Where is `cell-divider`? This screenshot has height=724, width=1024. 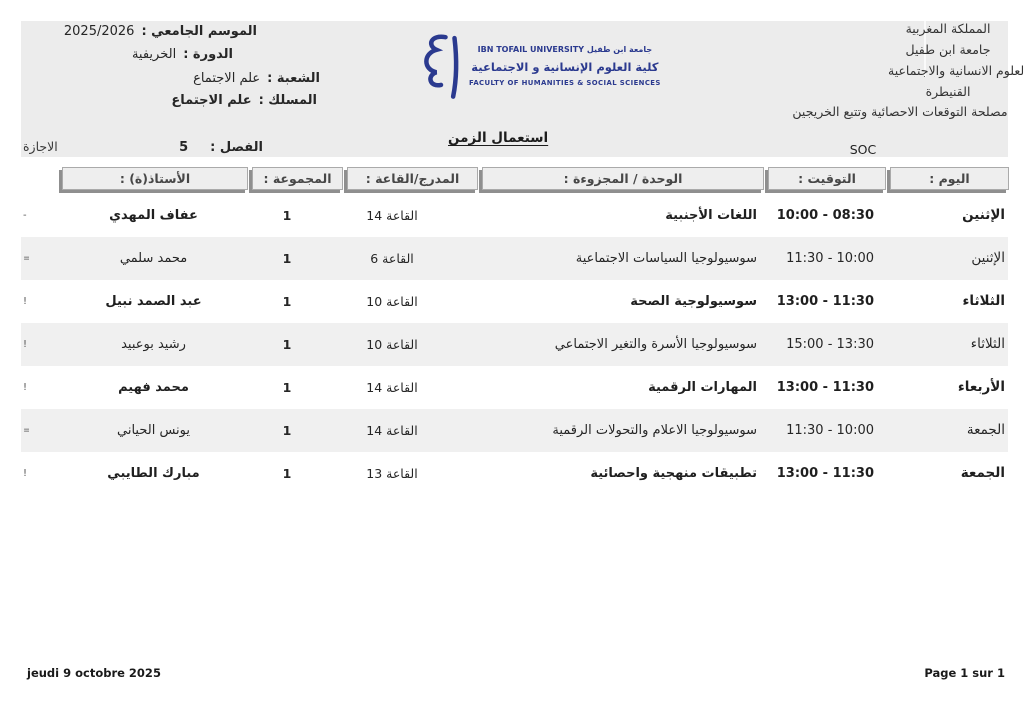
cell-divider is located at coordinates (925, 49).